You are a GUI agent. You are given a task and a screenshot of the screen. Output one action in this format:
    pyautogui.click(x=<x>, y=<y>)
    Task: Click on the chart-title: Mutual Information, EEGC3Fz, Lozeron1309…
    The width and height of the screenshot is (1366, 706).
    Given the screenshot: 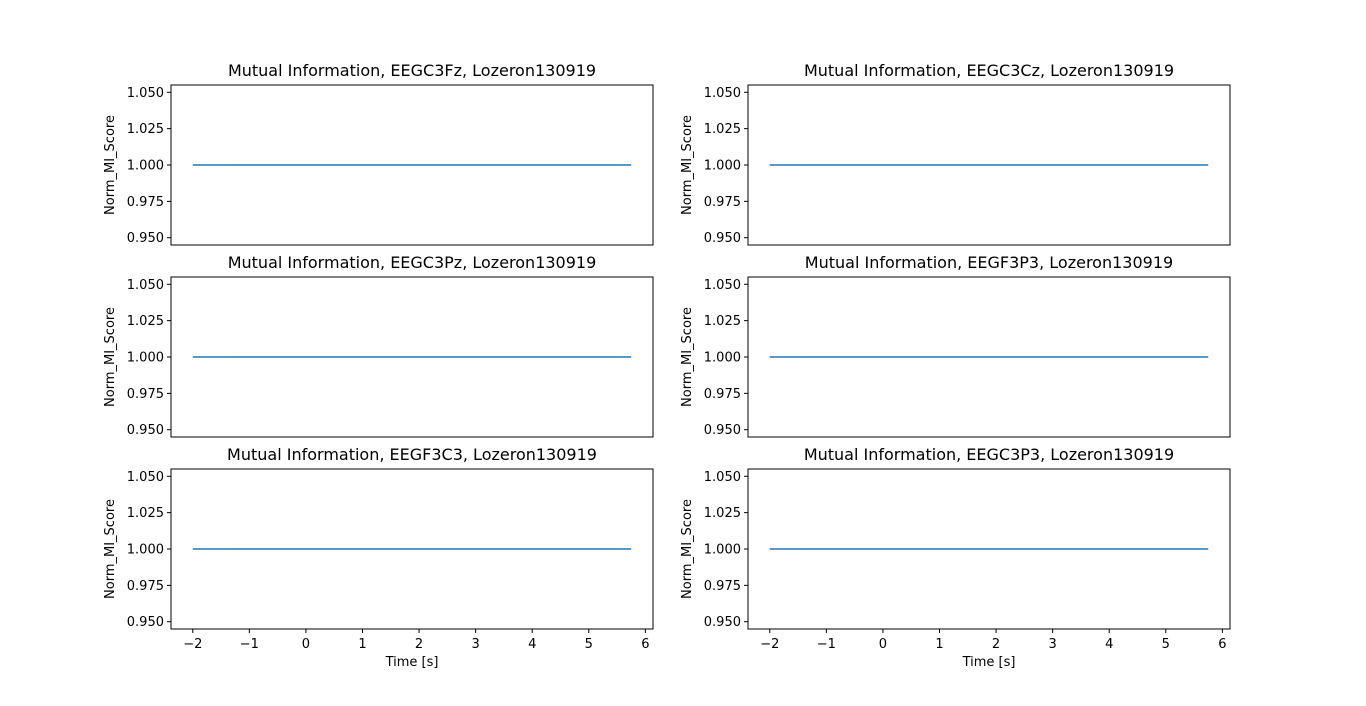 What is the action you would take?
    pyautogui.click(x=412, y=70)
    